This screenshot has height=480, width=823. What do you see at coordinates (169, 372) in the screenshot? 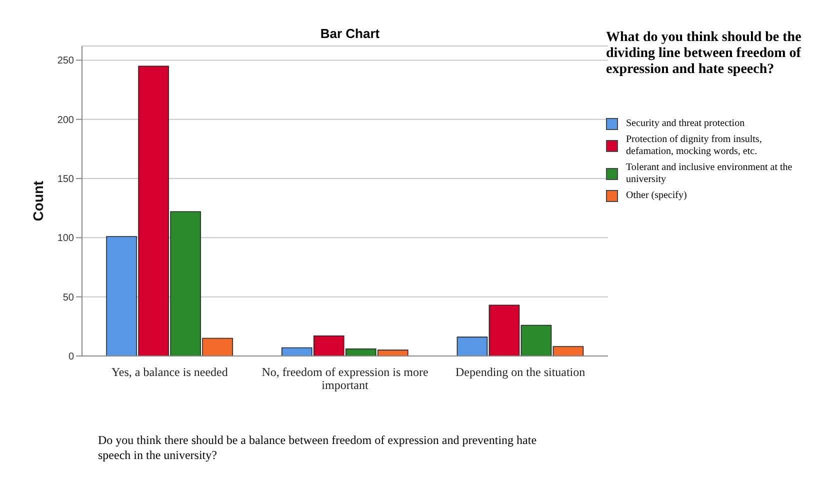
I see `x-tick-label: Yes, a balance is needed` at bounding box center [169, 372].